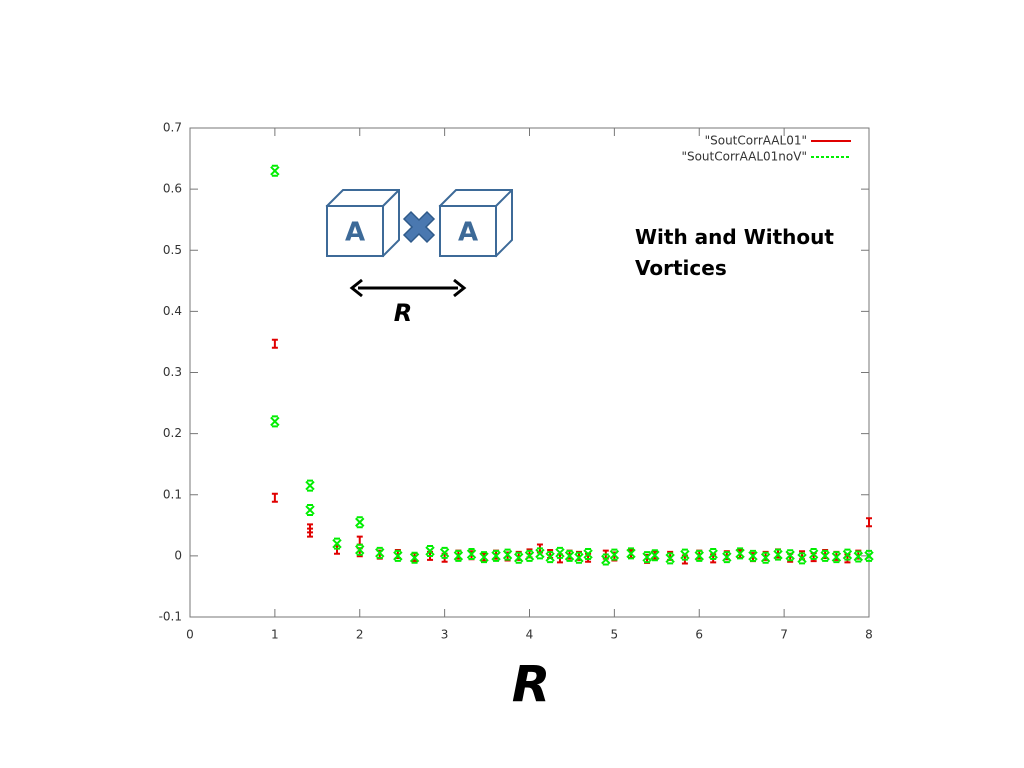 Image resolution: width=1024 pixels, height=768 pixels. Describe the element at coordinates (756, 141) in the screenshot. I see `legend-label: "SoutCorrAAL01"` at that location.